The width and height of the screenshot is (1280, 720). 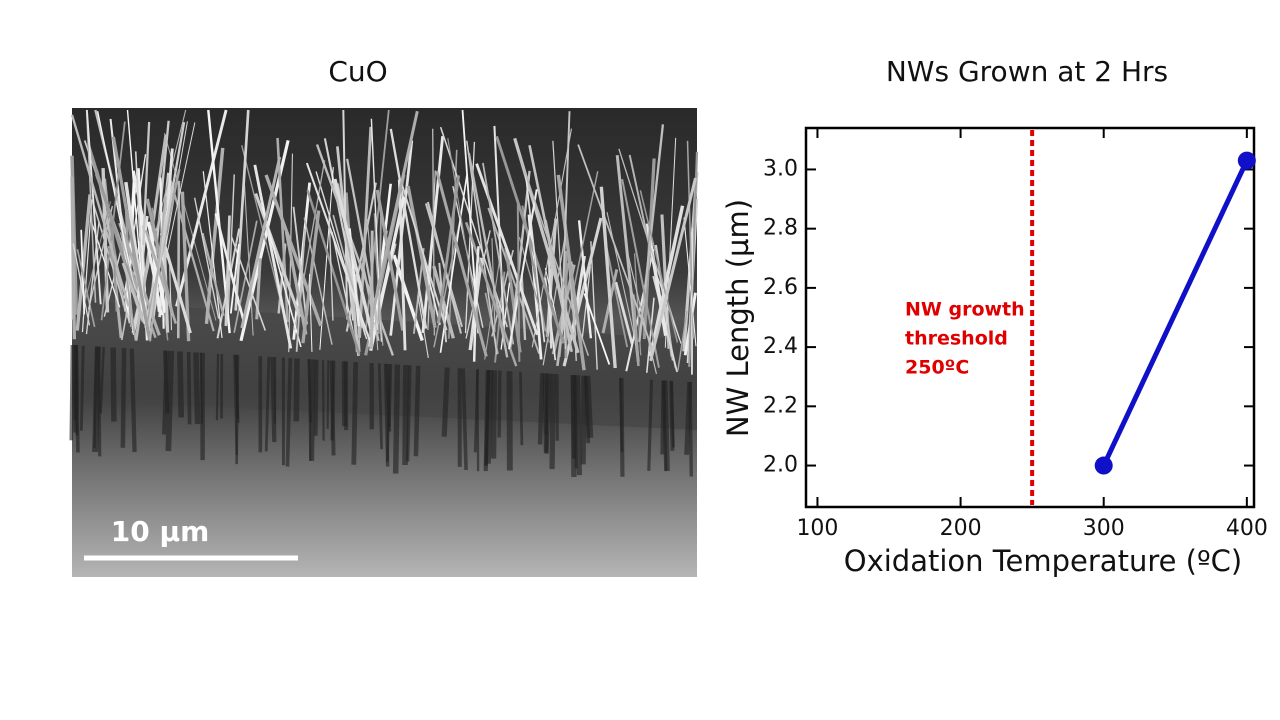 What do you see at coordinates (956, 339) in the screenshot?
I see `threshold-label: threshold` at bounding box center [956, 339].